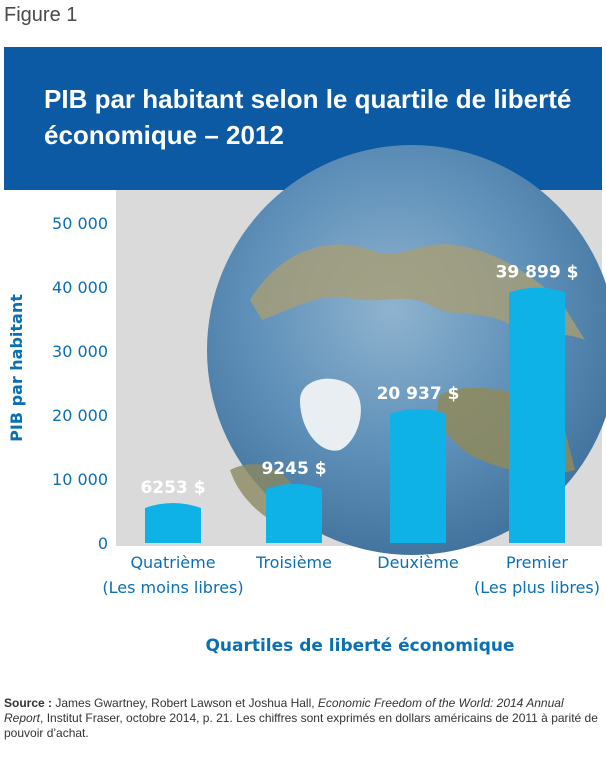  I want to click on y-tick-label: 50 000, so click(80, 223).